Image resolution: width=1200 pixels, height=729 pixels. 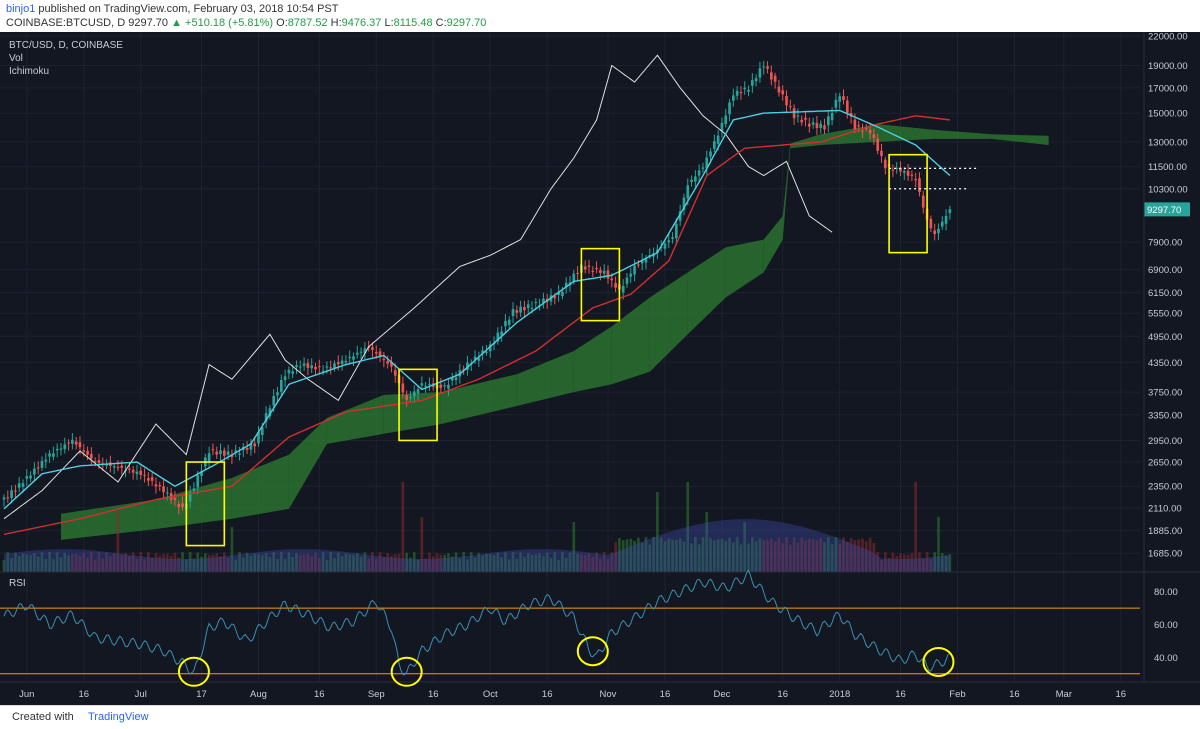 What do you see at coordinates (43, 717) in the screenshot?
I see `created-with-text: Created with` at bounding box center [43, 717].